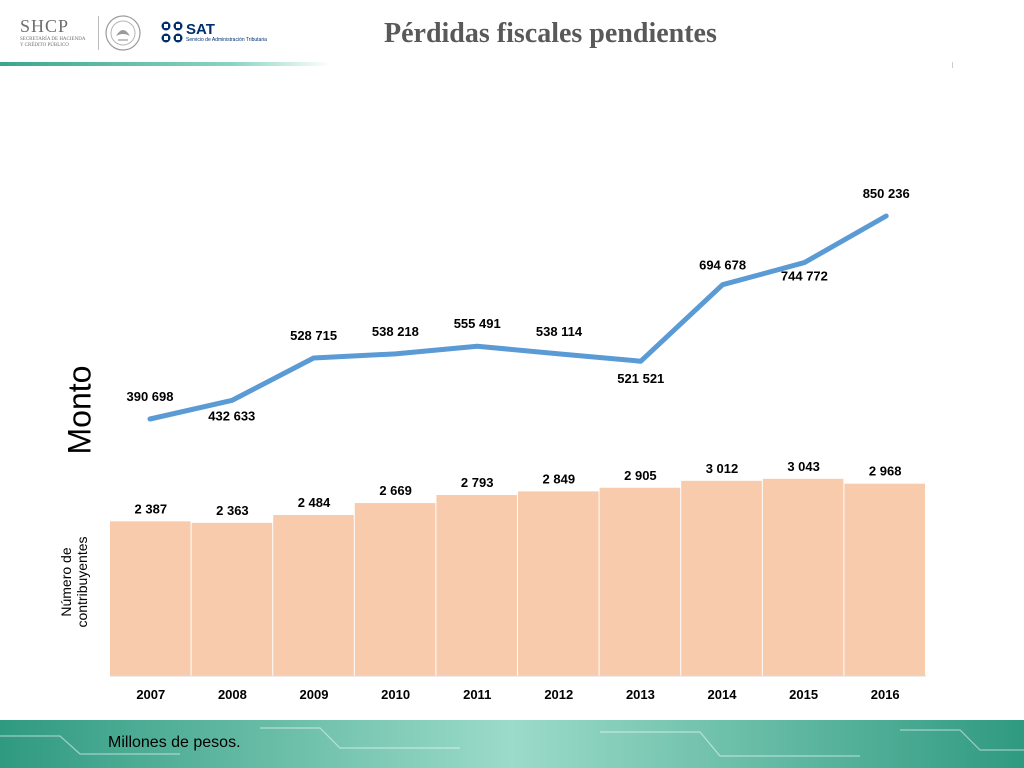  Describe the element at coordinates (558, 694) in the screenshot. I see `x-tick-2012: 2012` at that location.